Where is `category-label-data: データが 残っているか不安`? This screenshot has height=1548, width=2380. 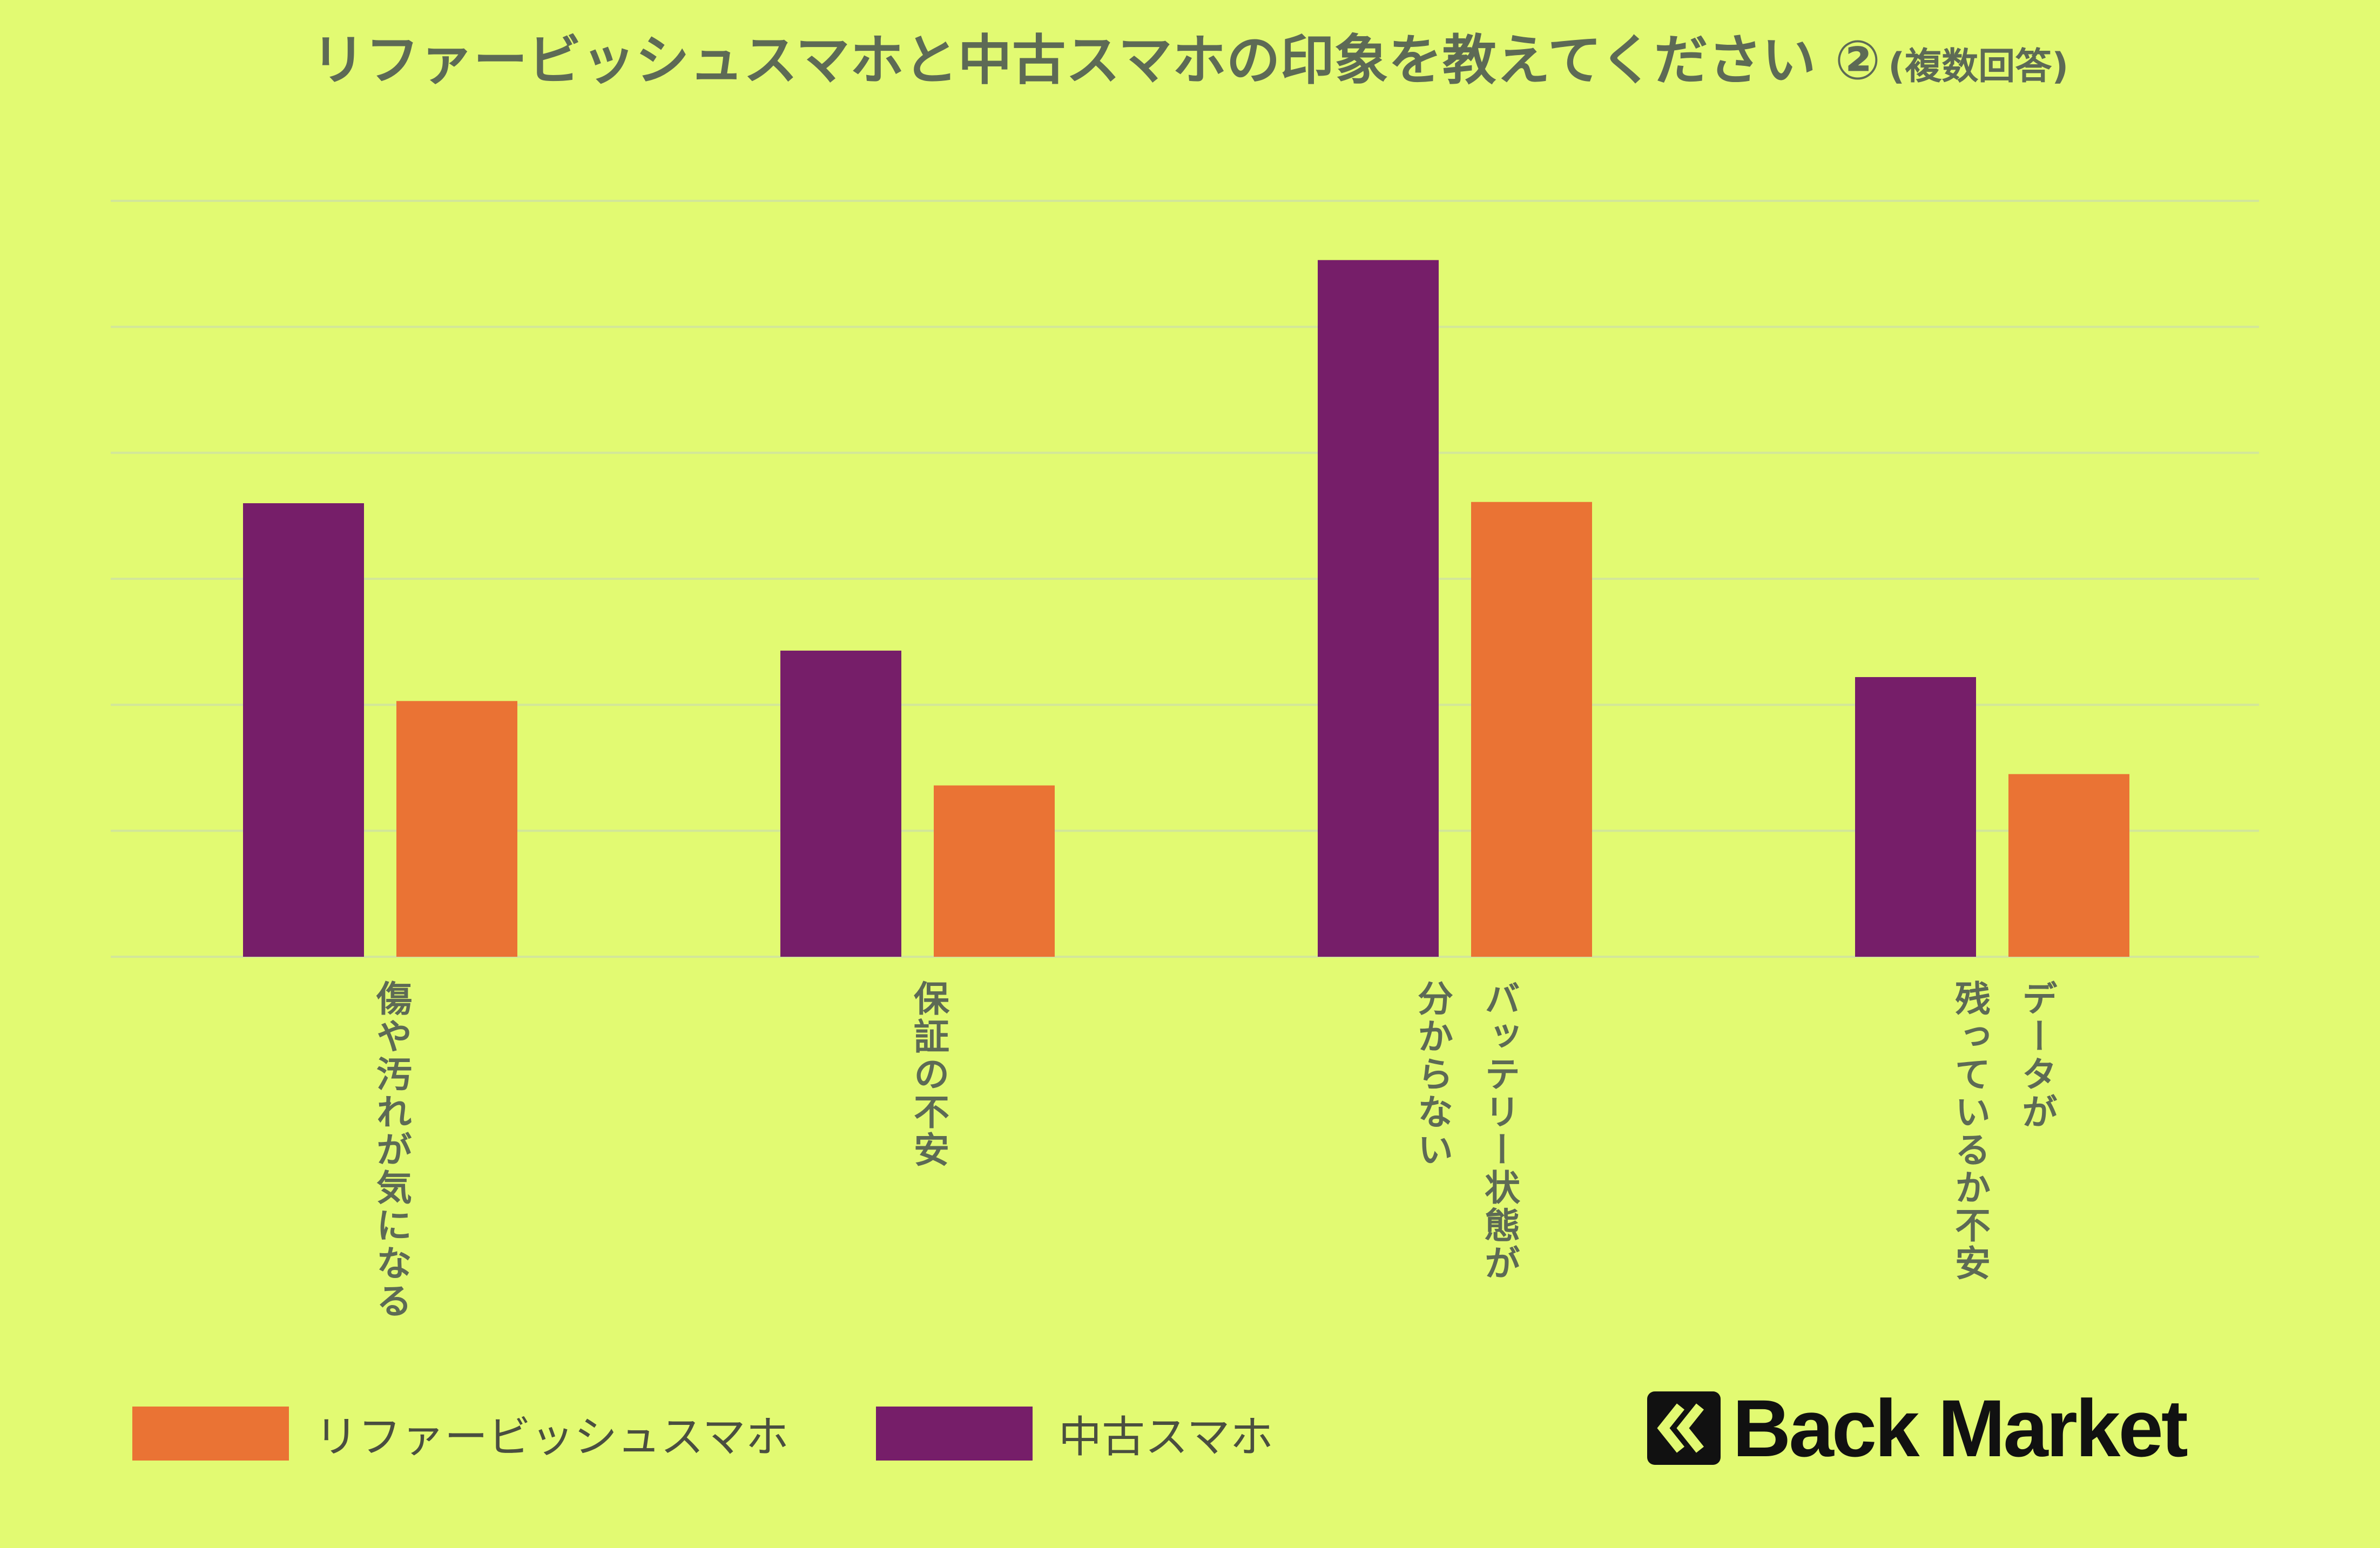 category-label-data: データが 残っているか不安 is located at coordinates (2004, 1131).